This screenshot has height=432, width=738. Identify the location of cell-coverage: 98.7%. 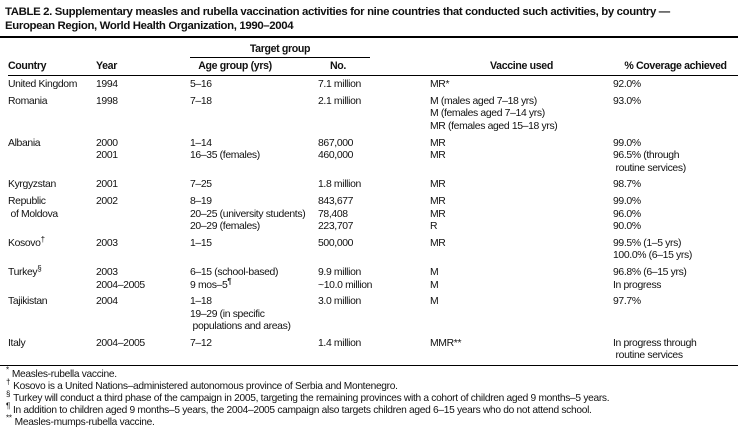
(627, 185).